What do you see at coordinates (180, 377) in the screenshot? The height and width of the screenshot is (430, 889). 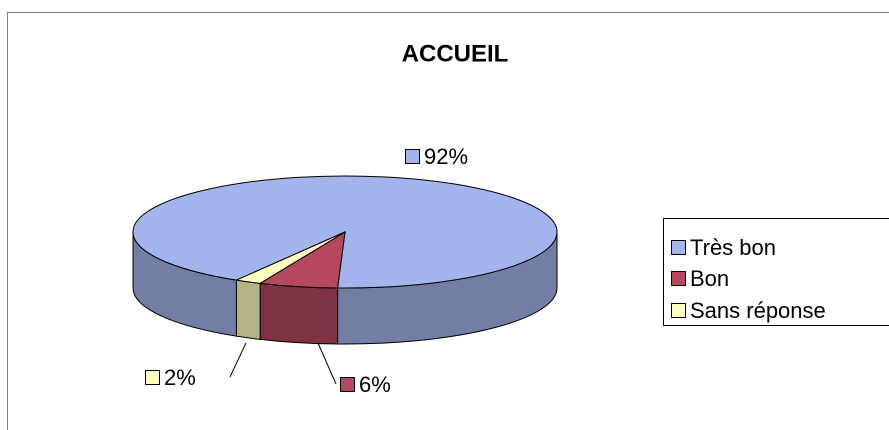 I see `data-label: 2%` at bounding box center [180, 377].